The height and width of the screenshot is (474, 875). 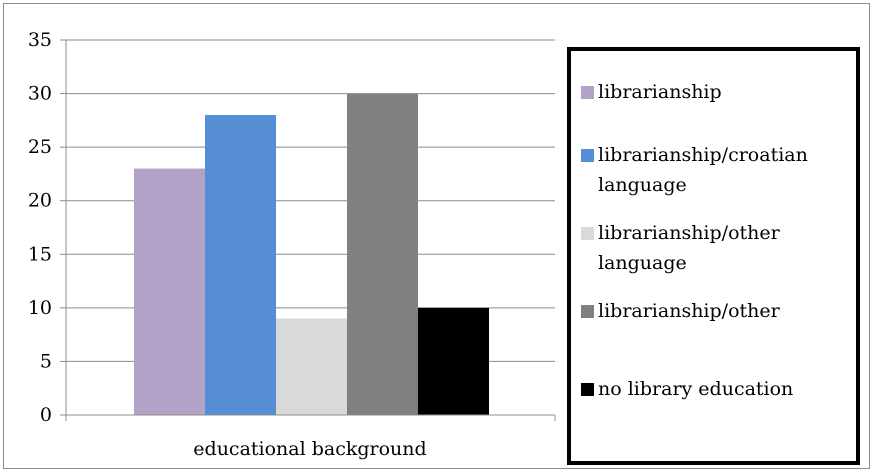 I want to click on legend-item-librarianship-croatian: librarianship/croatian language, so click(x=717, y=170).